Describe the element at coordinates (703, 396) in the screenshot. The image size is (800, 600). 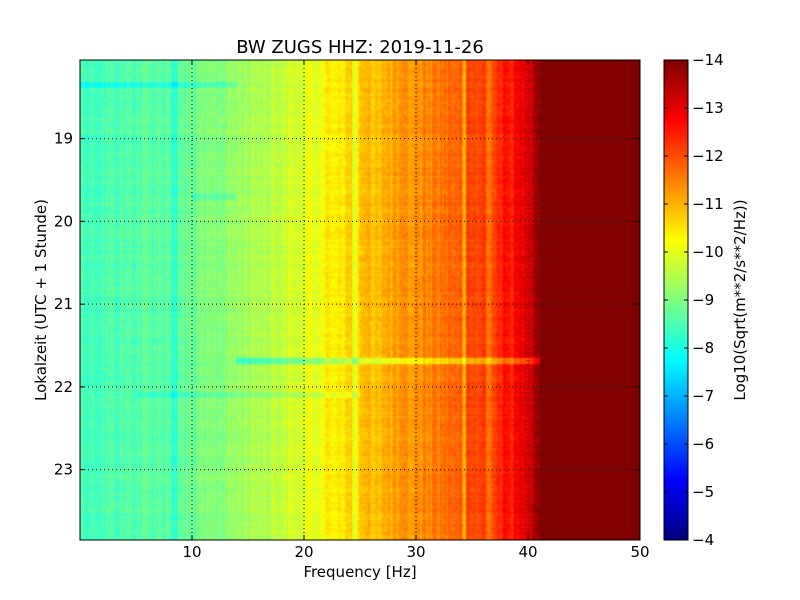
I see `colorbar-tick-label: −7` at that location.